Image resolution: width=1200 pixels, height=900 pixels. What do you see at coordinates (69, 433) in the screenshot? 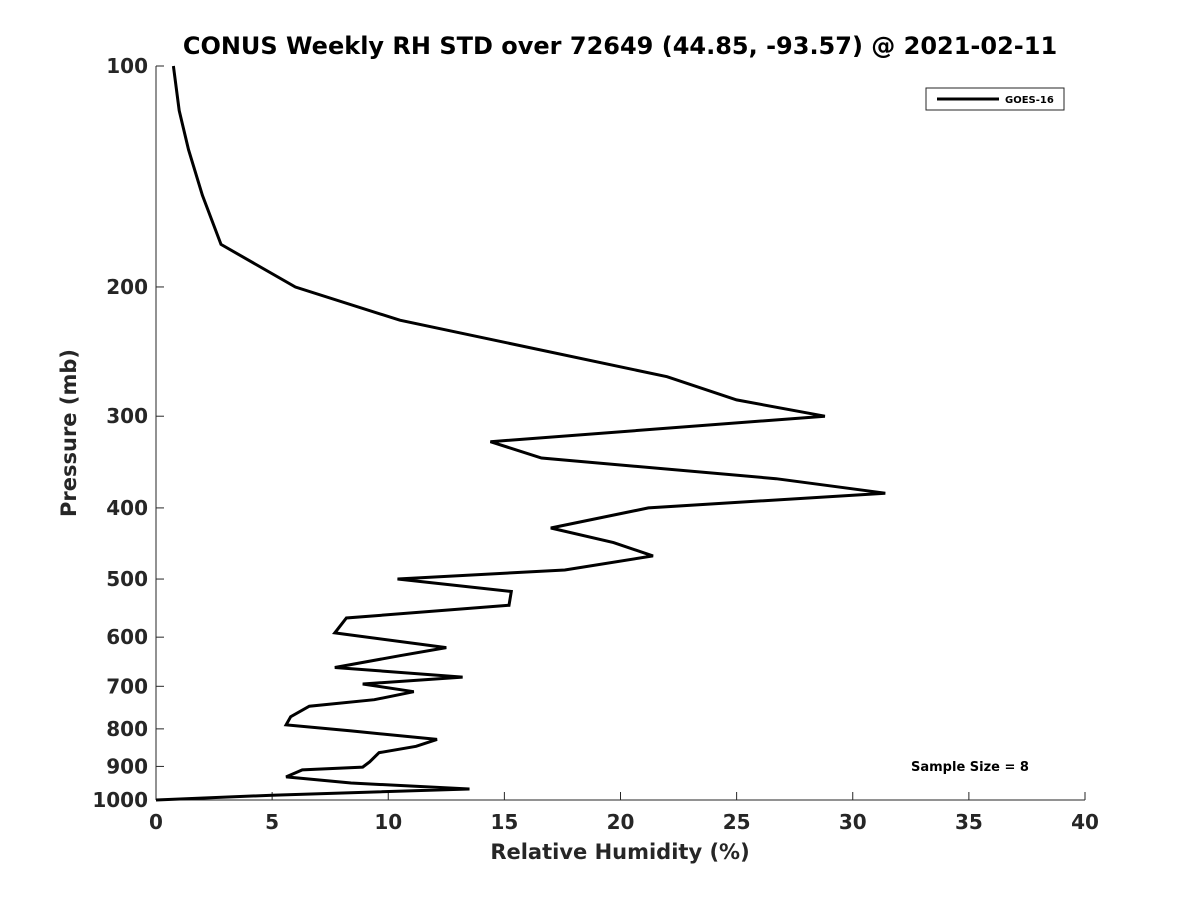
I see `y-axis-label: Pressure (mb)` at bounding box center [69, 433].